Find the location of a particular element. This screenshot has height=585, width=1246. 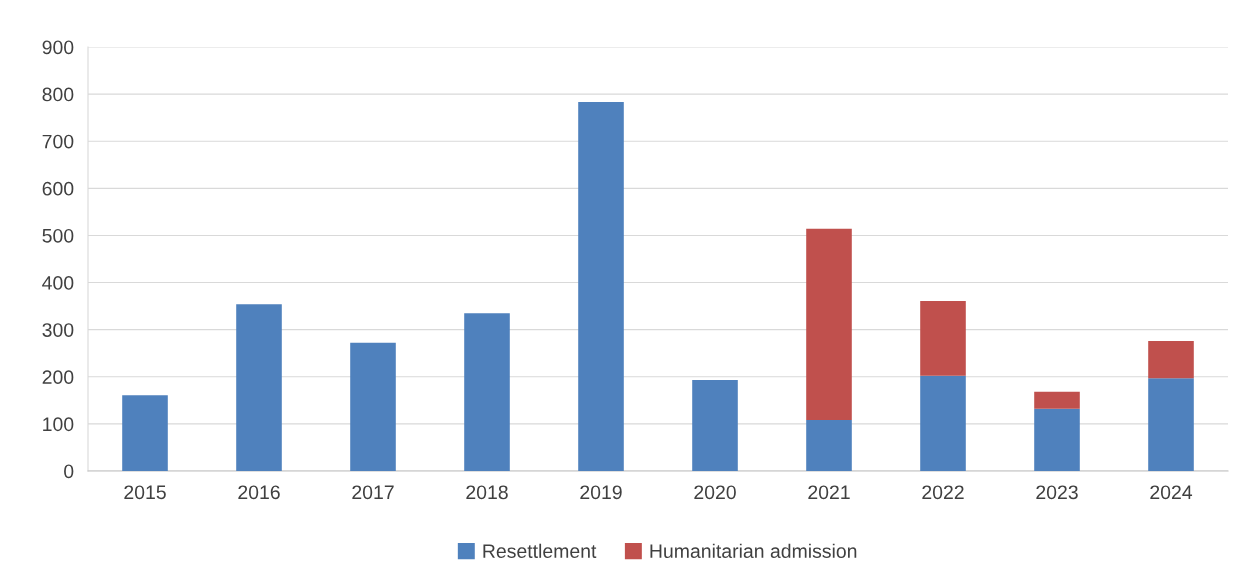

y-tick-label: 500 is located at coordinates (58, 235).